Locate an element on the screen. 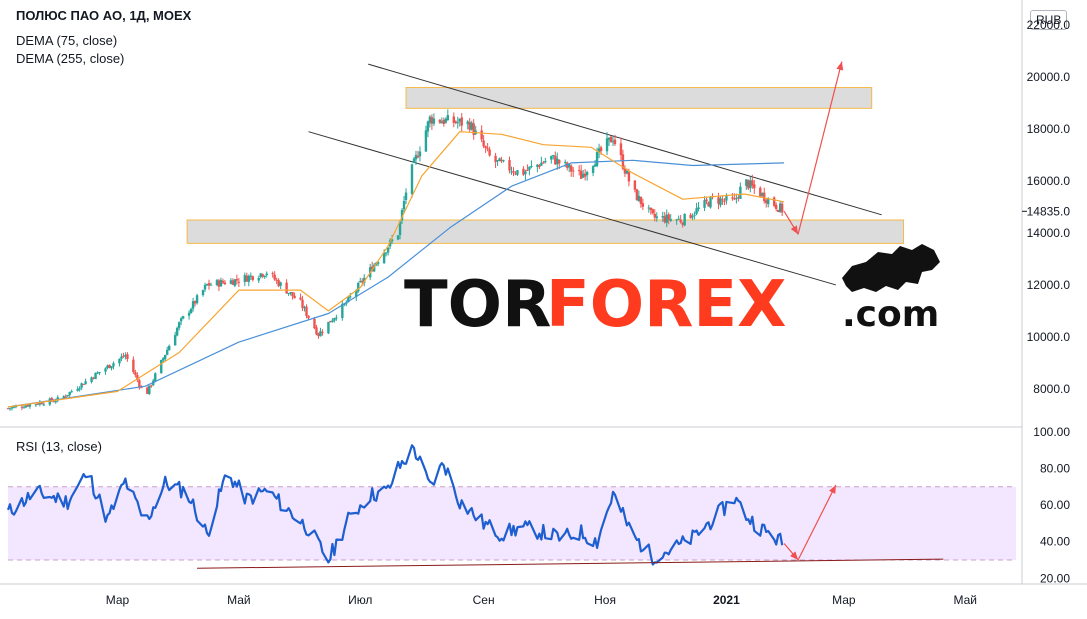 The height and width of the screenshot is (619, 1087). time-tick-label: Ноя is located at coordinates (605, 600).